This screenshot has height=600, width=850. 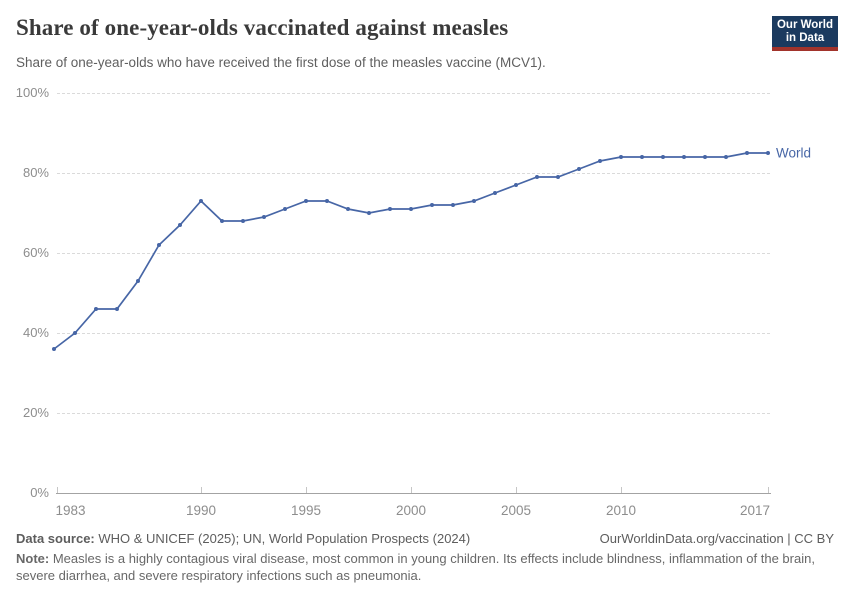 I want to click on owid-logo-line1: Our World, so click(x=804, y=24).